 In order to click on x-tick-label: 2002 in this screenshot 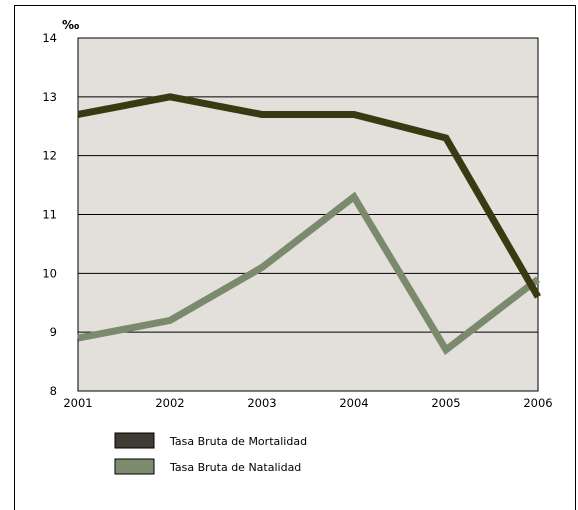, I will do `click(169, 403)`.